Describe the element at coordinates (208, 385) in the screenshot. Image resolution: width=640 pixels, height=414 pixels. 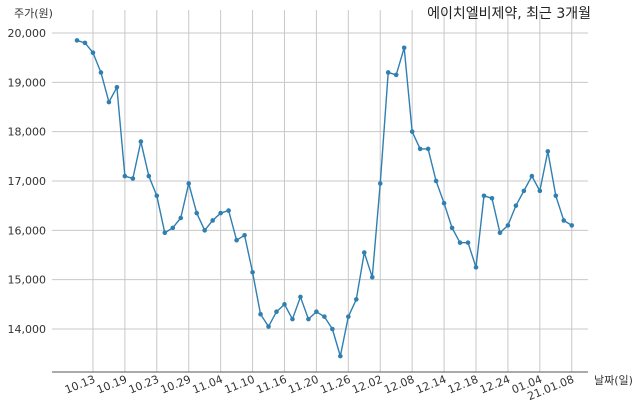
I see `x-tick-label: 11.04` at that location.